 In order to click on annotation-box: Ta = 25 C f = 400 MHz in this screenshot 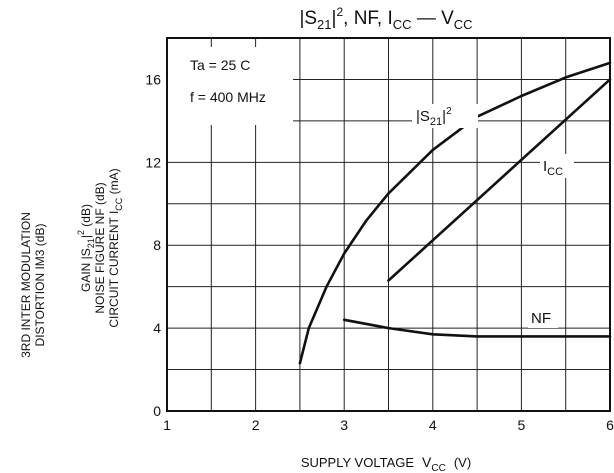, I will do `click(230, 86)`.